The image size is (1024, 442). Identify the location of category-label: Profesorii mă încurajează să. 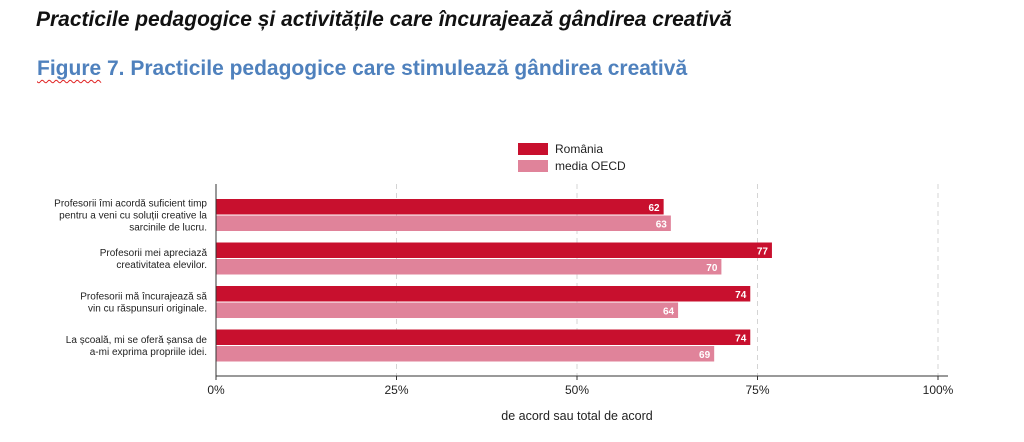
(143, 297).